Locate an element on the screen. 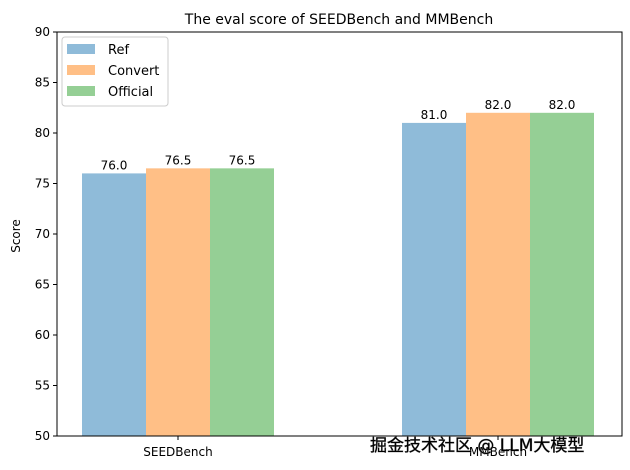 This screenshot has height=470, width=630. chart-title: The eval score of SEEDBench and MMBench is located at coordinates (338, 20).